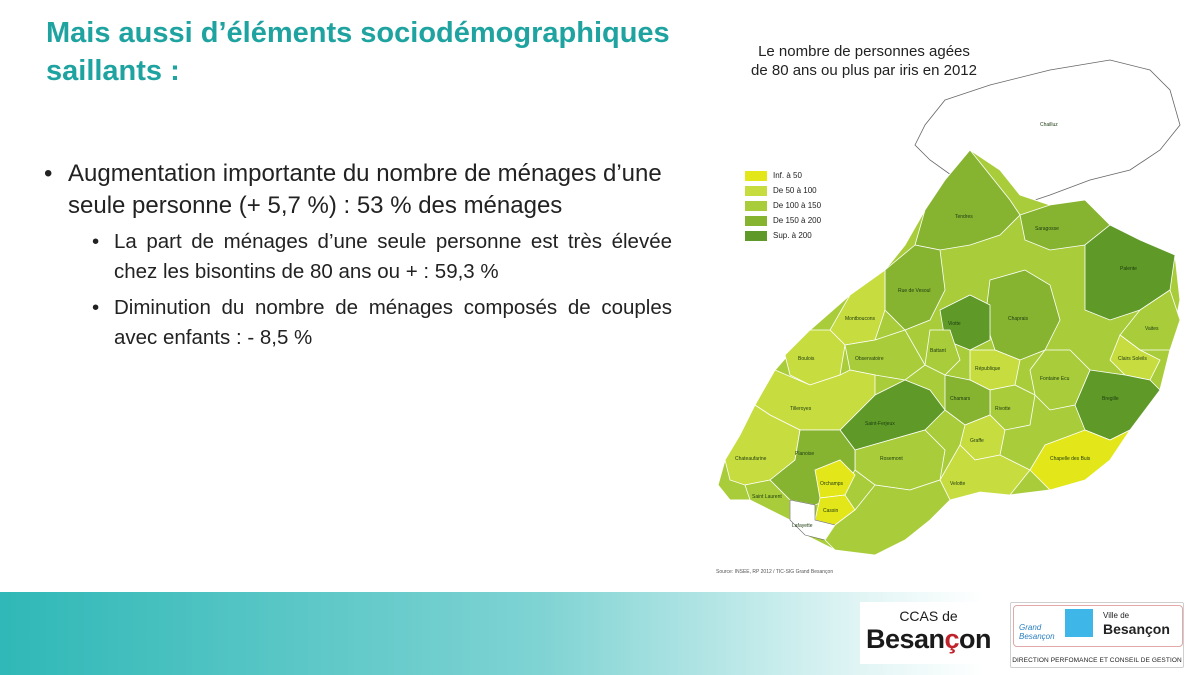 The width and height of the screenshot is (1200, 675). What do you see at coordinates (952, 639) in the screenshot?
I see `ccas-wordmark-c: ç` at bounding box center [952, 639].